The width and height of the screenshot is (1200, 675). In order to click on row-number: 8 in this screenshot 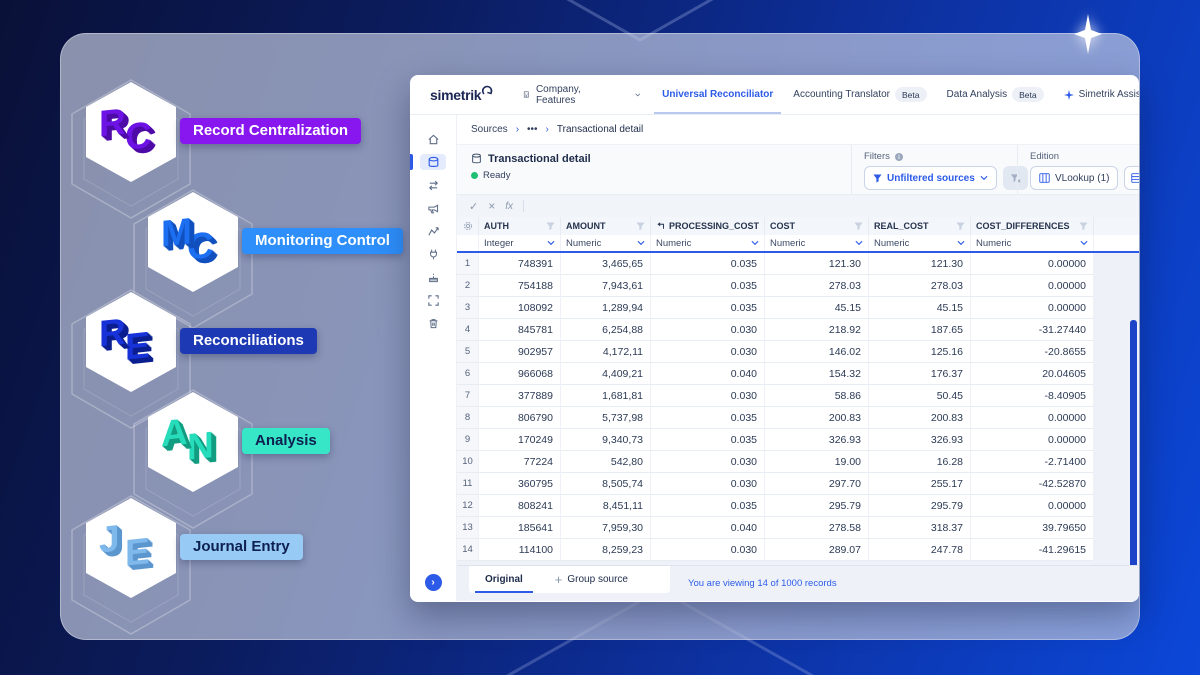, I will do `click(468, 418)`.